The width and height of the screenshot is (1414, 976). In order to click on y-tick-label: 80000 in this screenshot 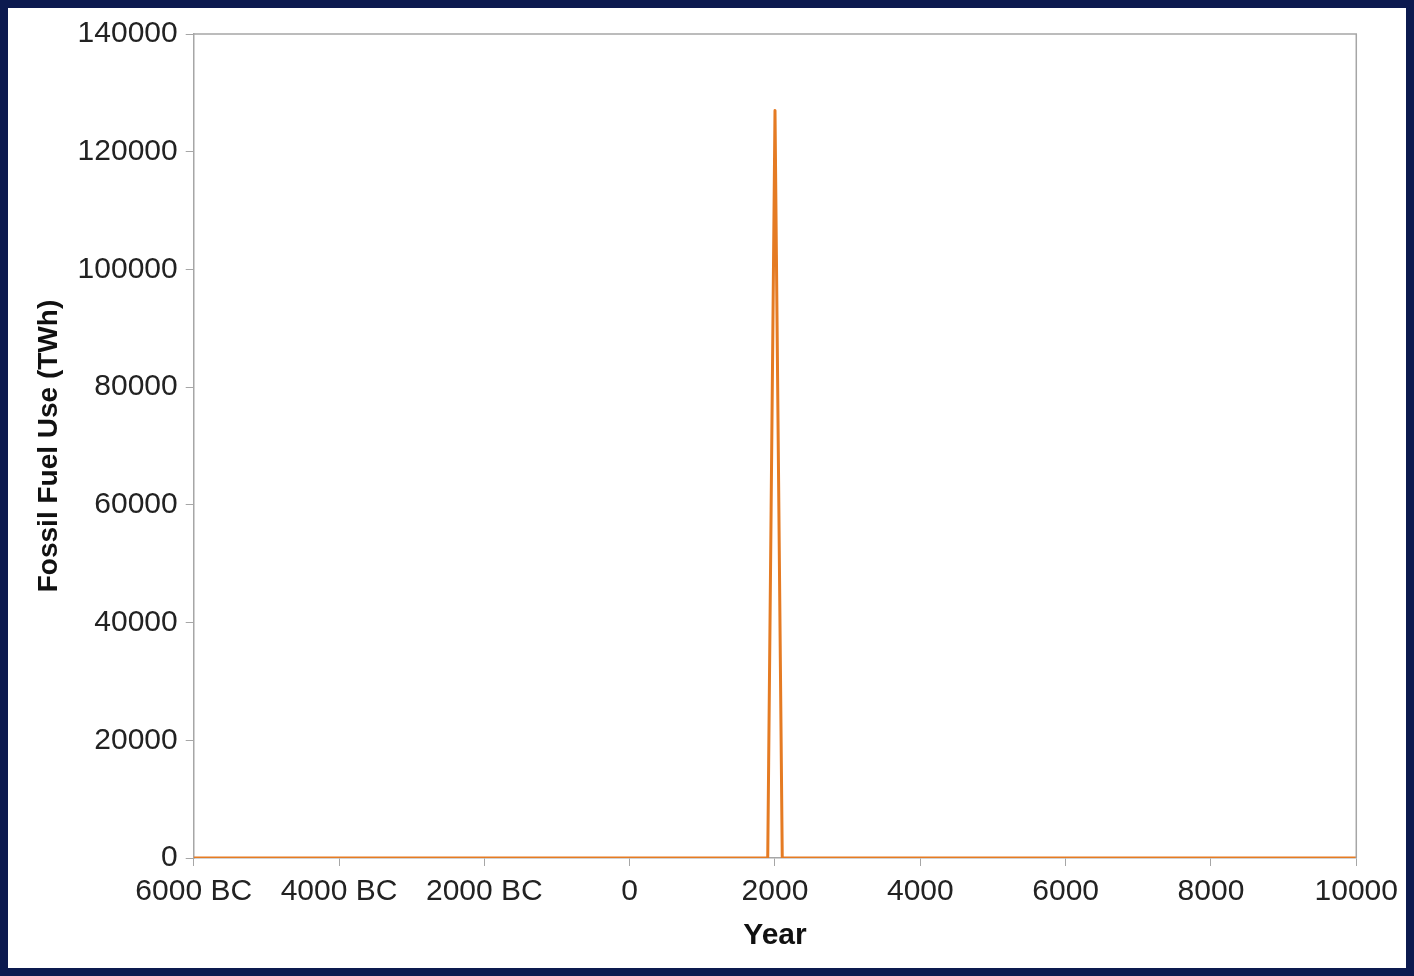, I will do `click(136, 385)`.